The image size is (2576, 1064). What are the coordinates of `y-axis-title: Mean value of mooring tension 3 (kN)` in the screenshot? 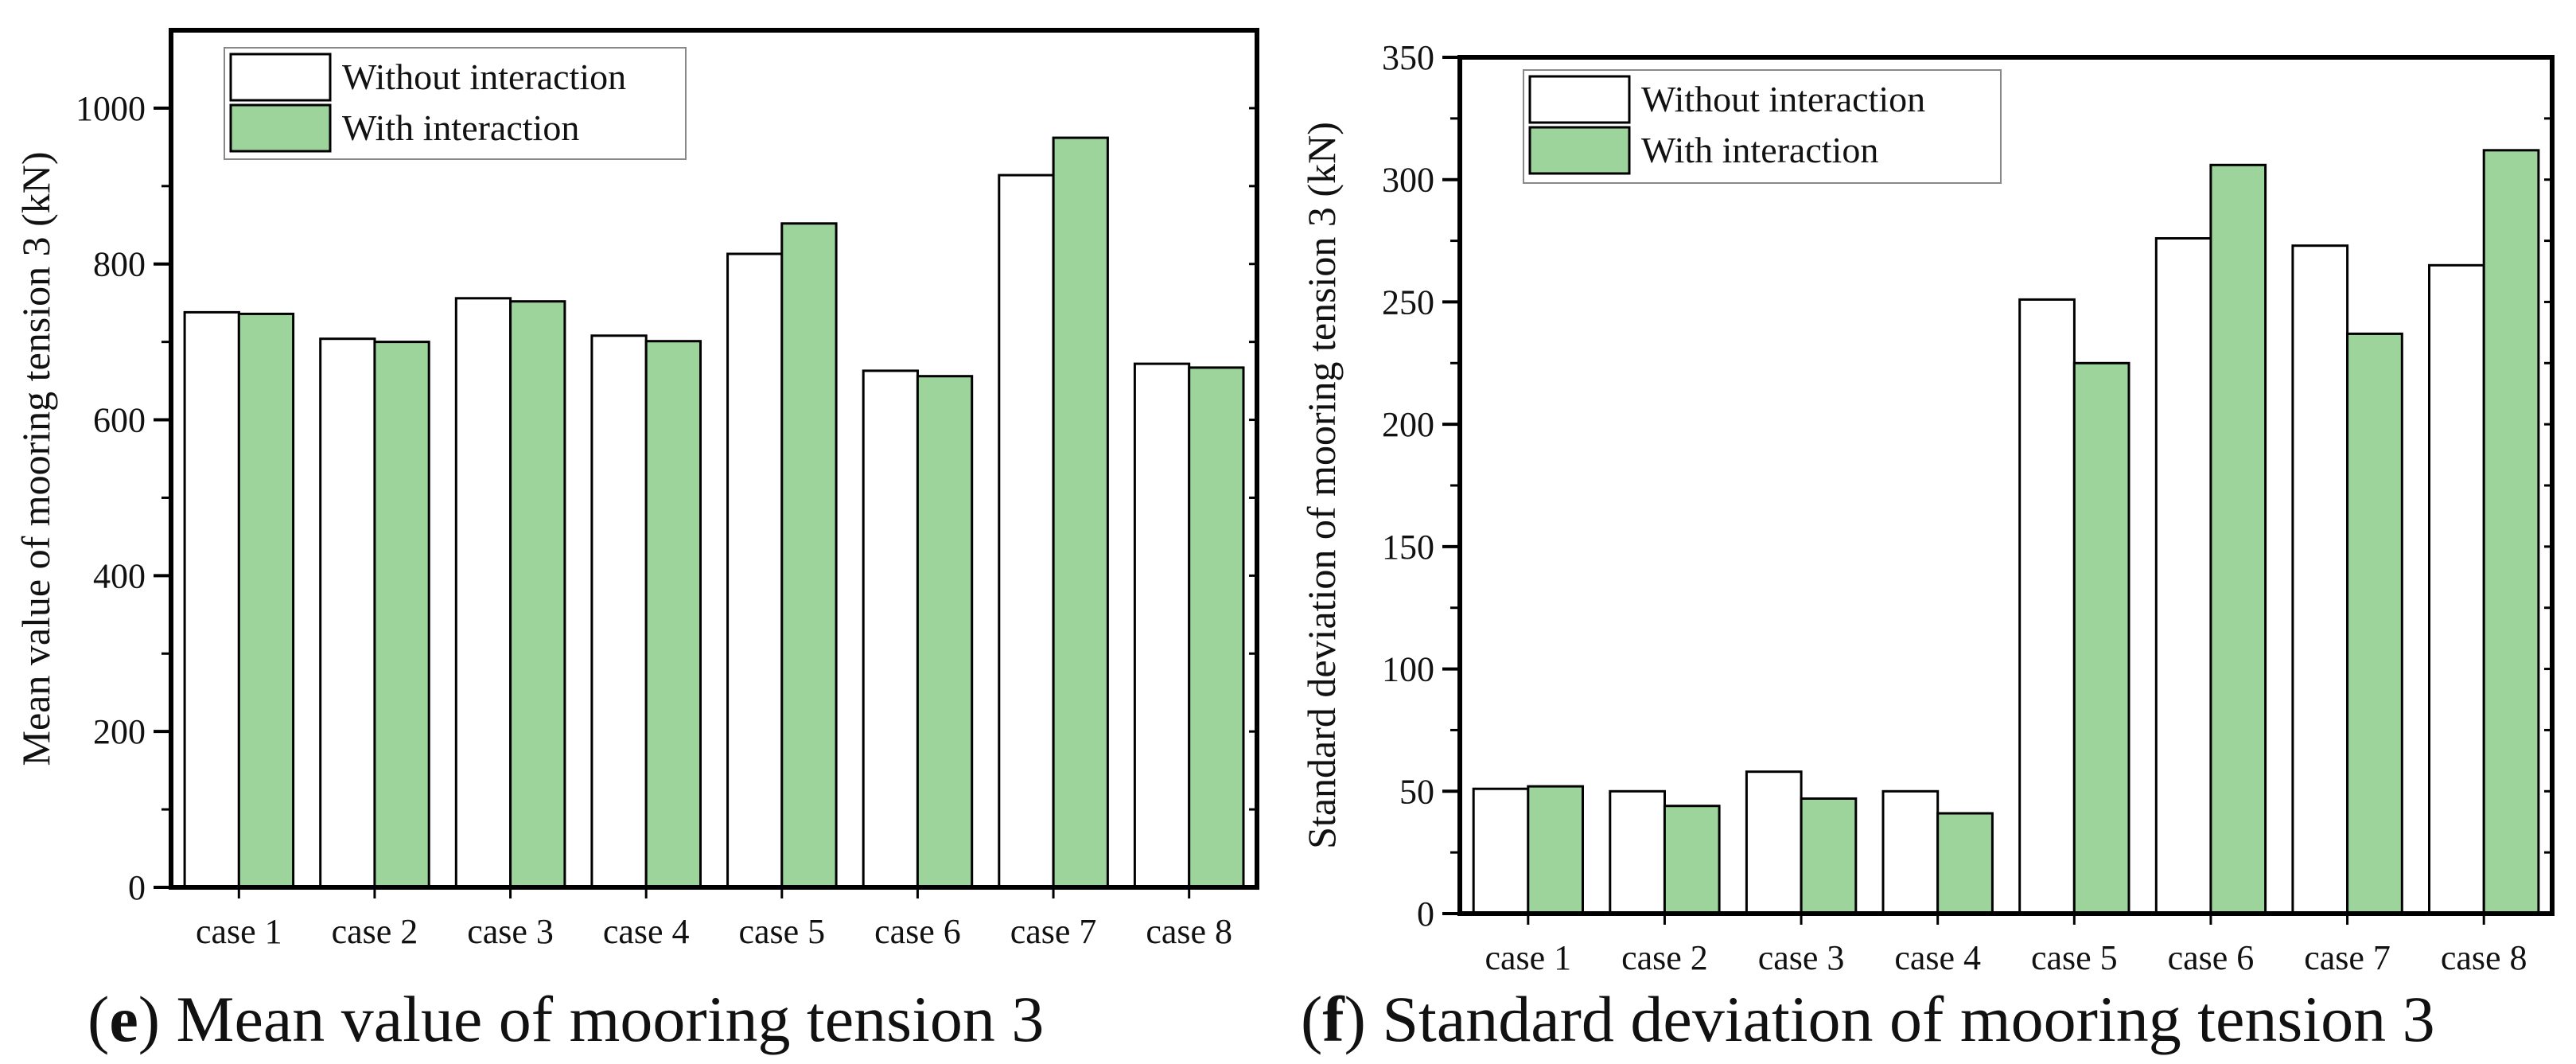 It's located at (36, 458).